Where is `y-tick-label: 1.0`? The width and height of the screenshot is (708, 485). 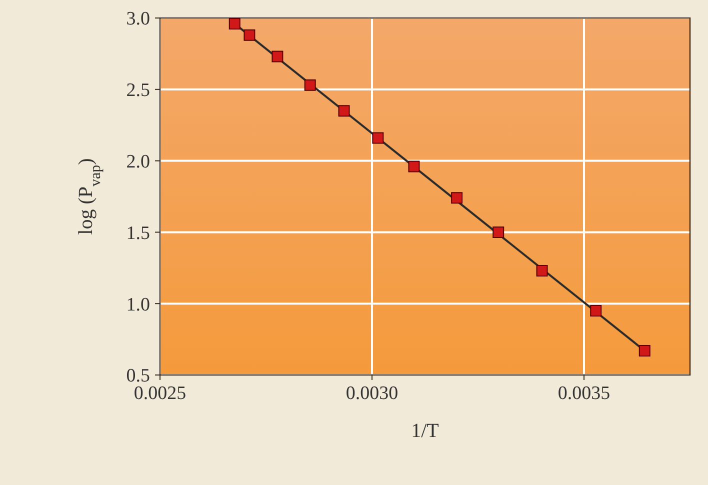
y-tick-label: 1.0 is located at coordinates (138, 305).